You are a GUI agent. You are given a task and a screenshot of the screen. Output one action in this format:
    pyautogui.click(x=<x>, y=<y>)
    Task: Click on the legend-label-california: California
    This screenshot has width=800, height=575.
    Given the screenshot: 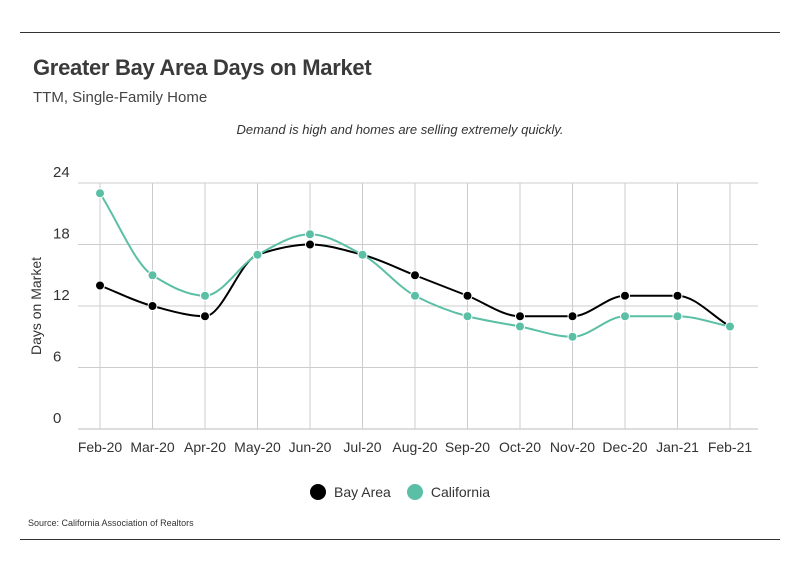 What is the action you would take?
    pyautogui.click(x=460, y=492)
    